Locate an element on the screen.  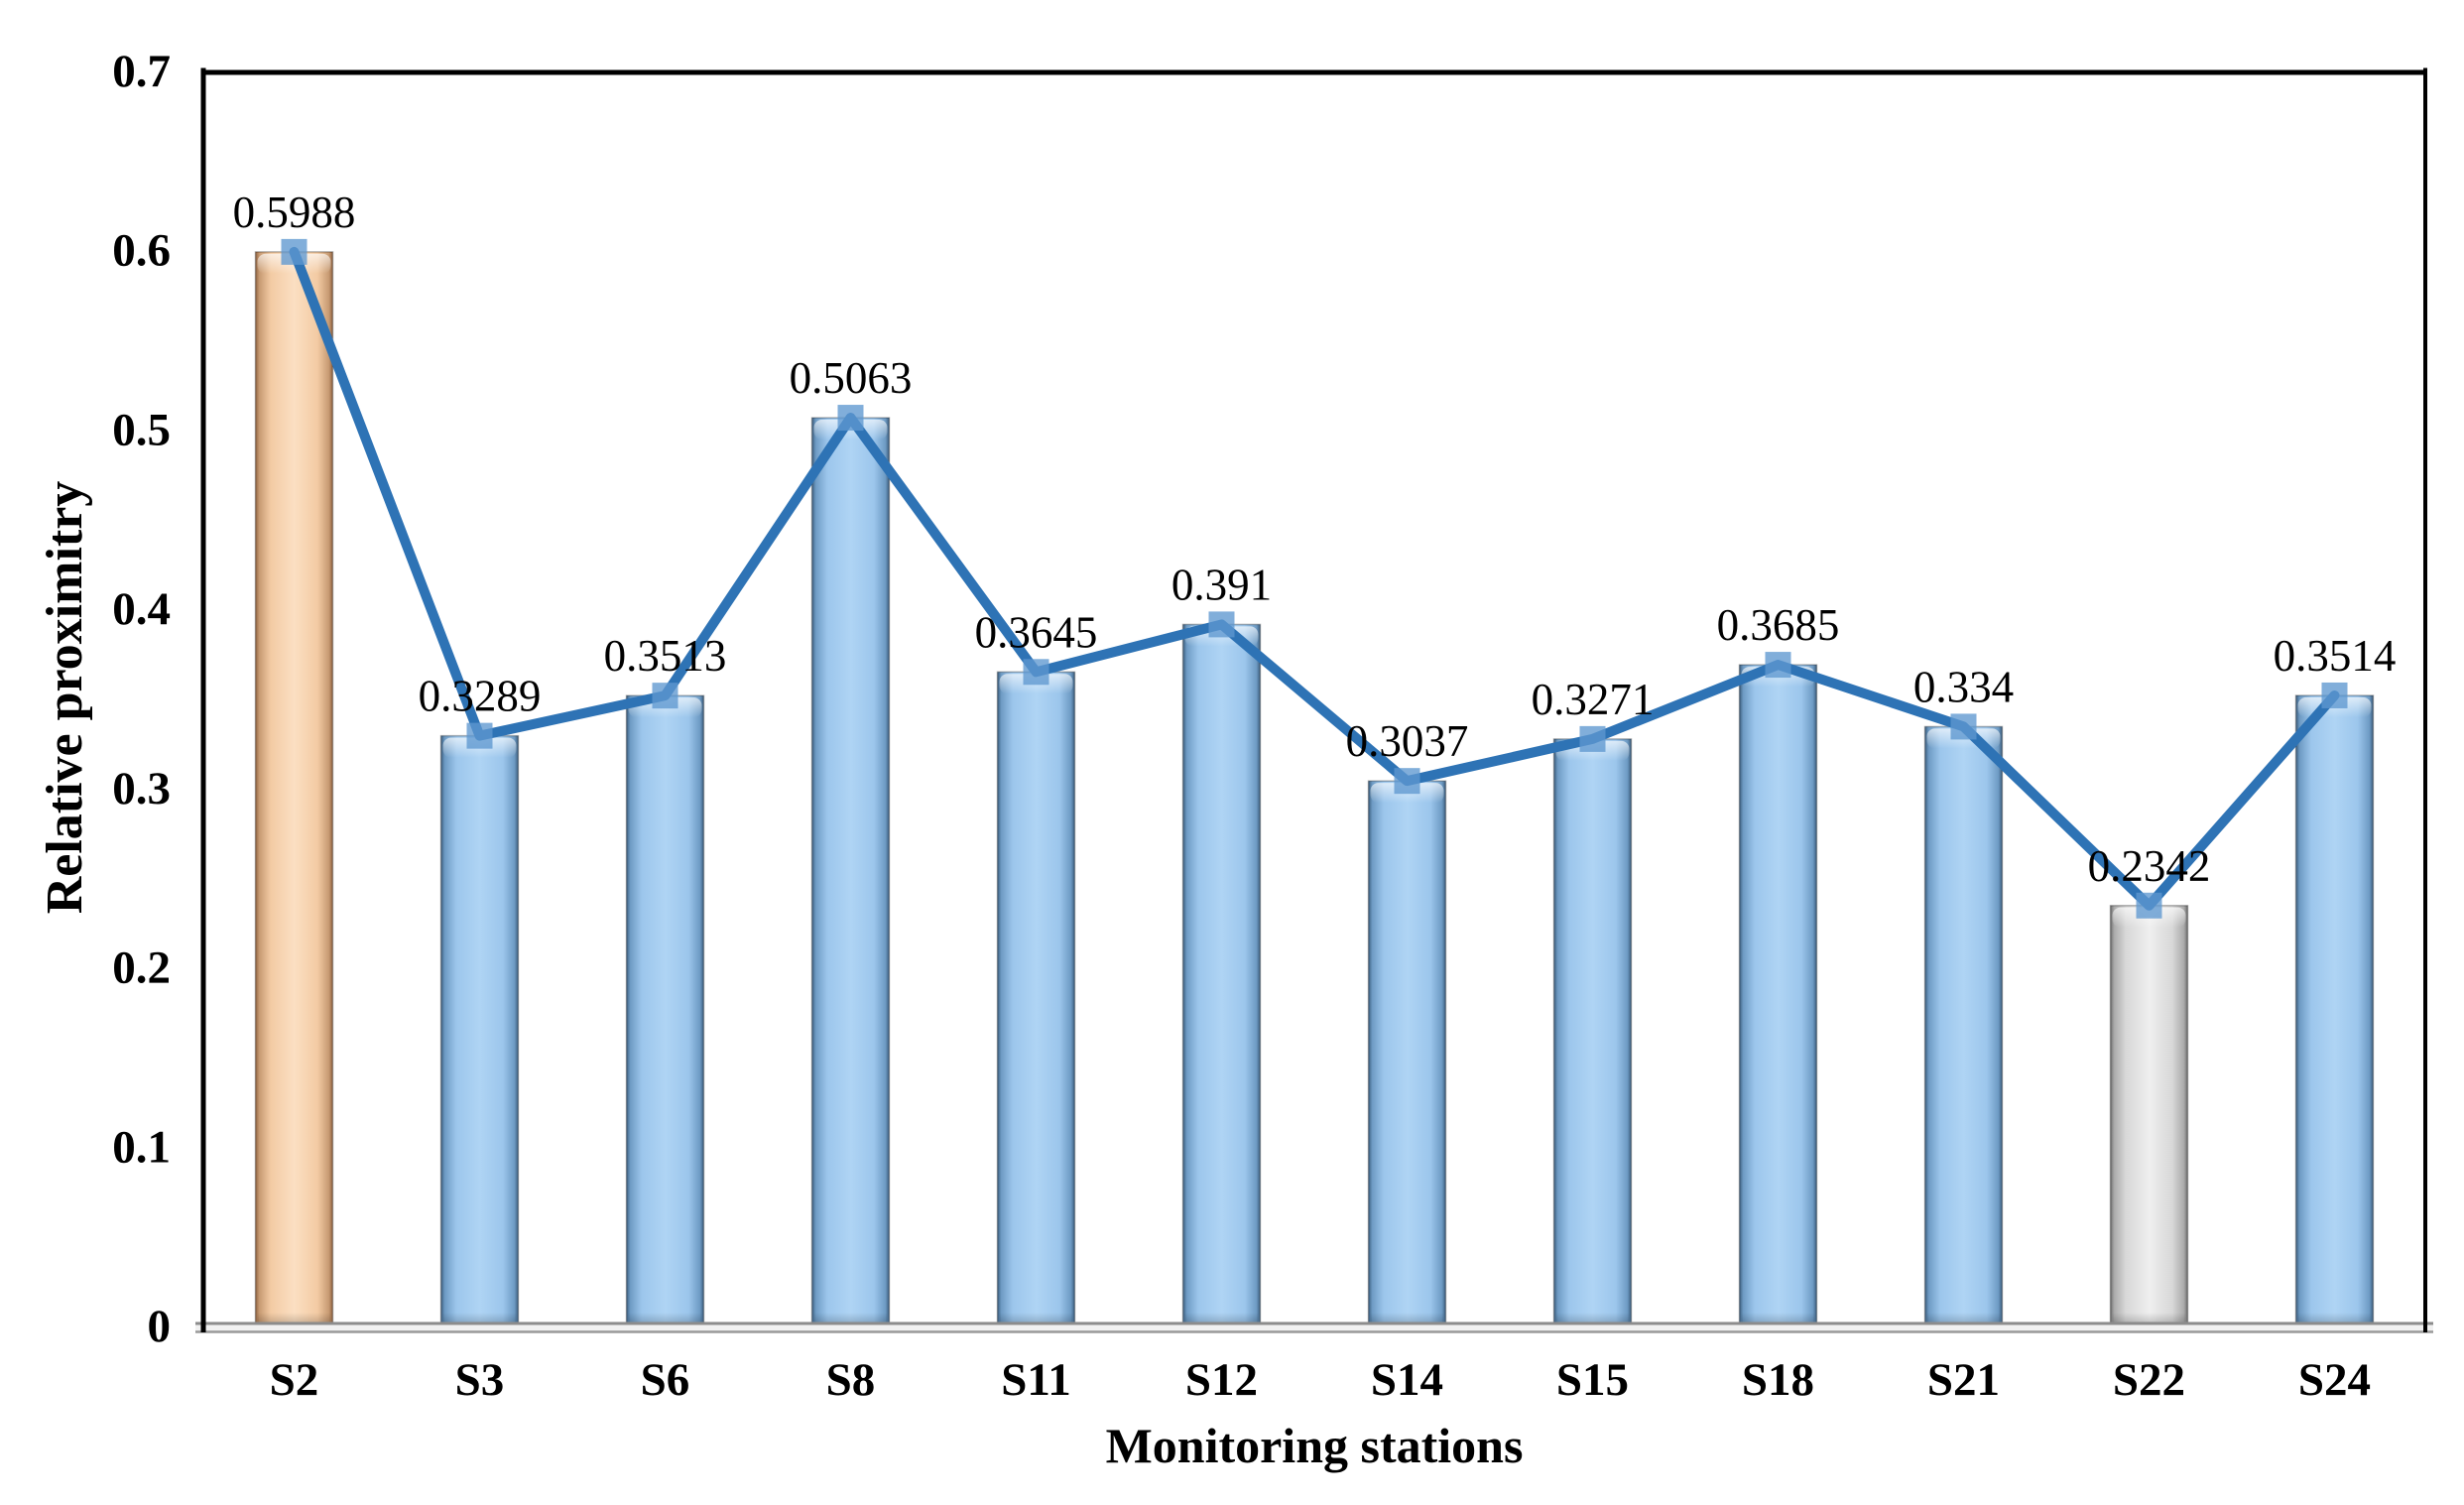
data-point-marker-S22 is located at coordinates (2149, 905).